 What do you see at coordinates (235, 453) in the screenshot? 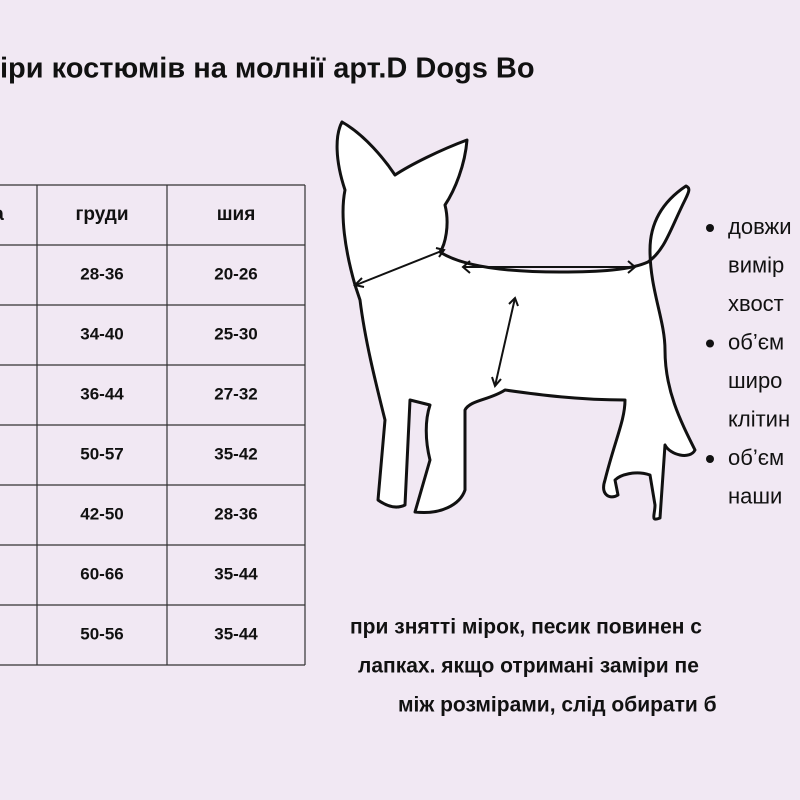
I see `table-cell: 35-42` at bounding box center [235, 453].